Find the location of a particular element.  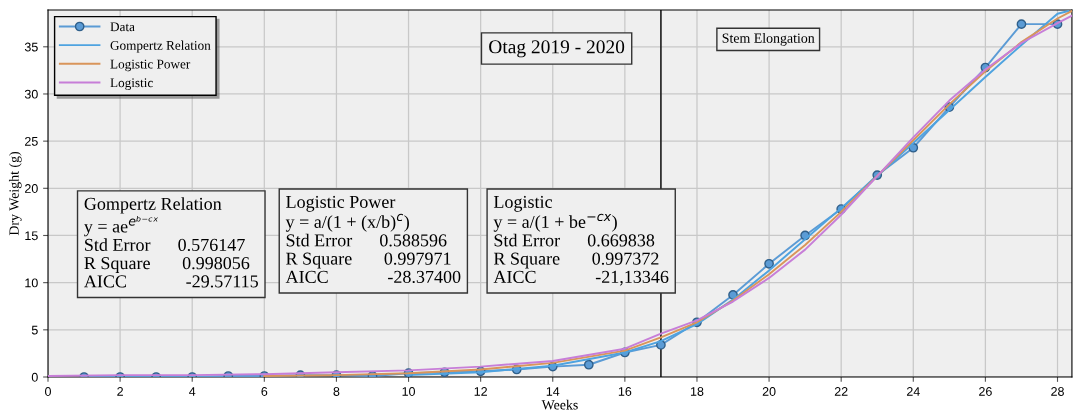

legend-label: Logistic Power is located at coordinates (150, 65).